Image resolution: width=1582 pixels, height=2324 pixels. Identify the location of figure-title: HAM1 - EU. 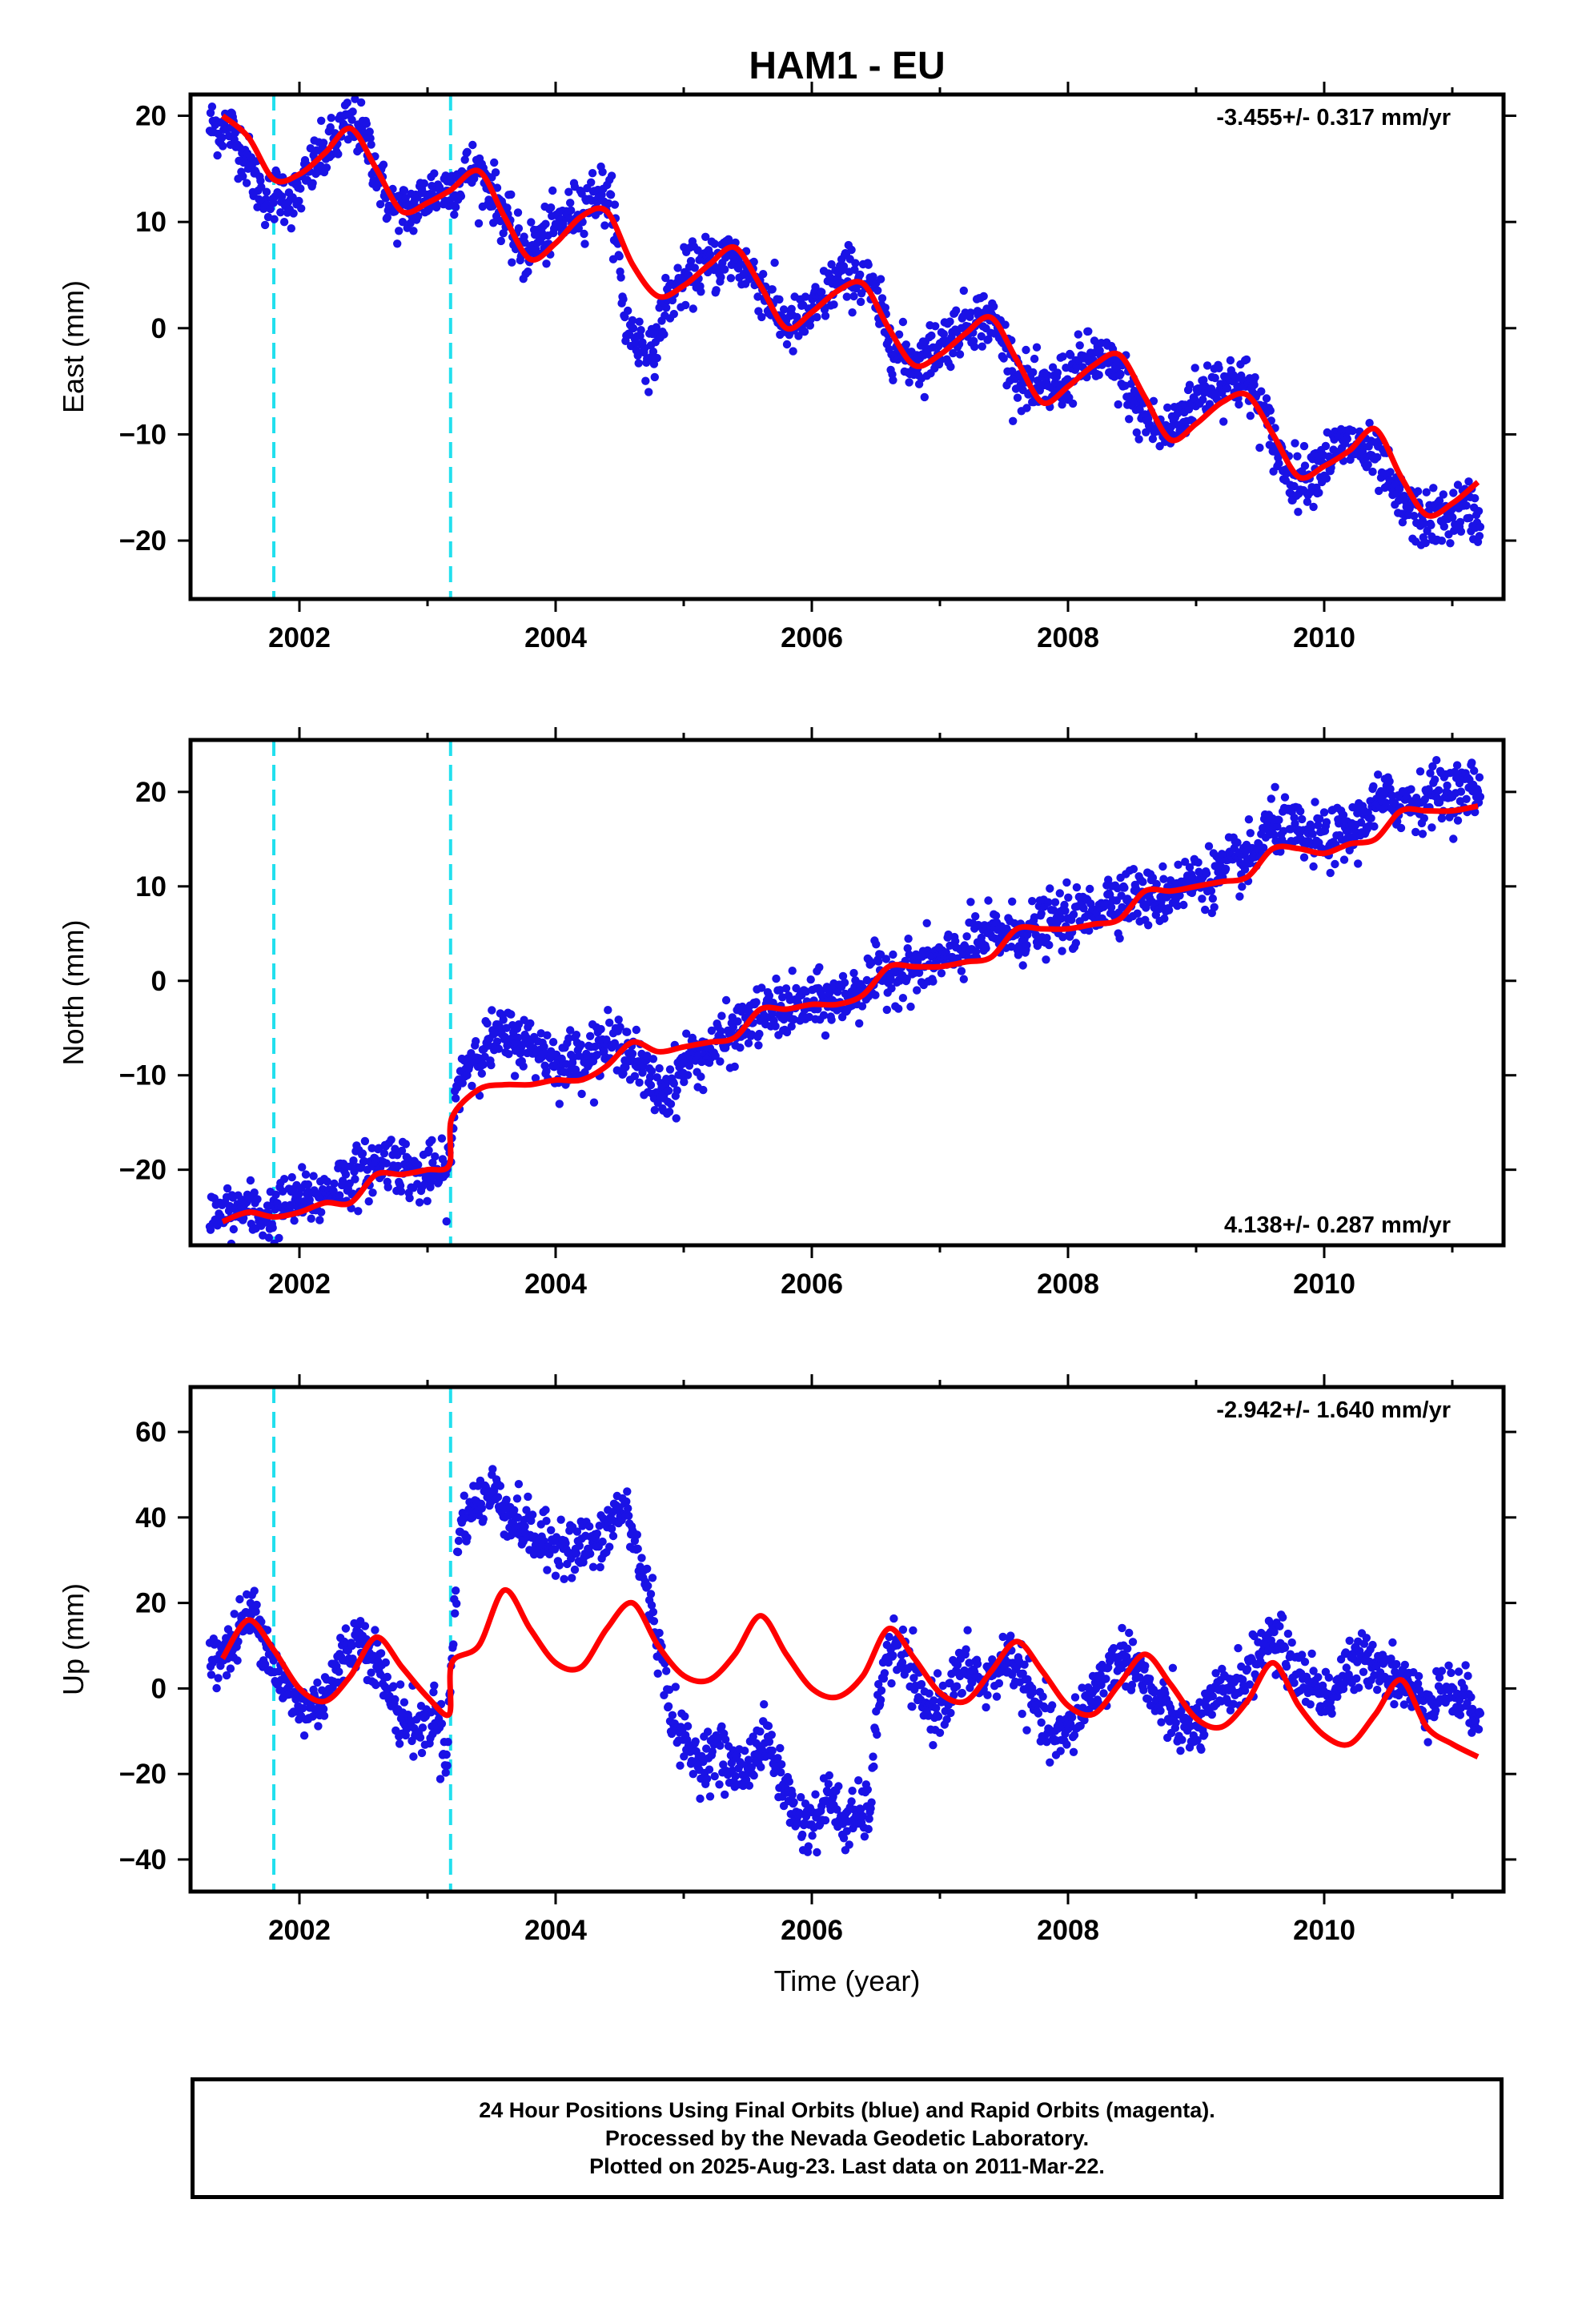
(847, 66).